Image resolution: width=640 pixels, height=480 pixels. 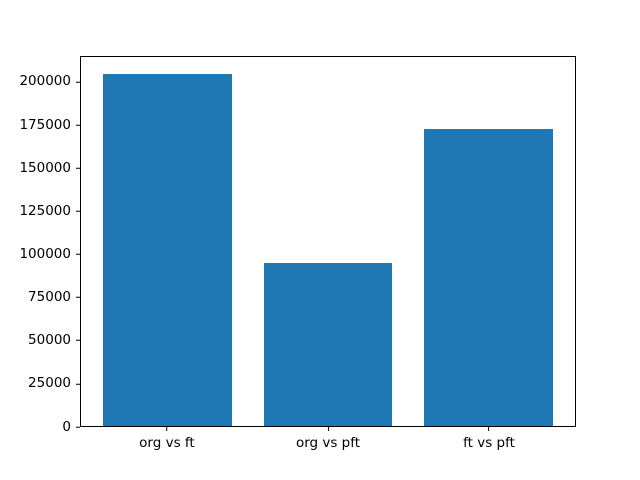 I want to click on x-tick-label: org vs ft, so click(x=167, y=443).